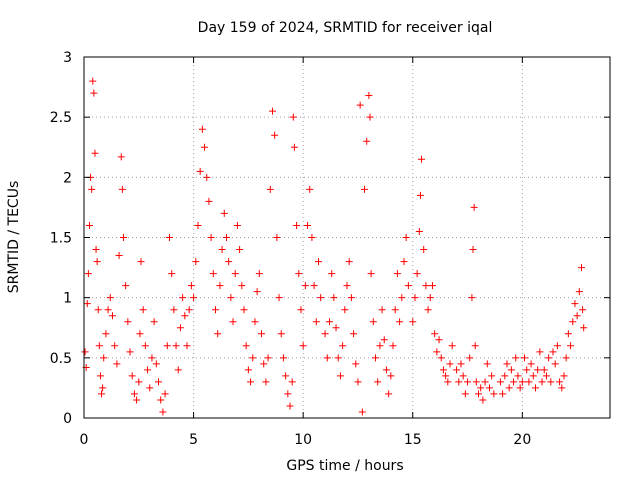  I want to click on y-tick-label: 2, so click(67, 178).